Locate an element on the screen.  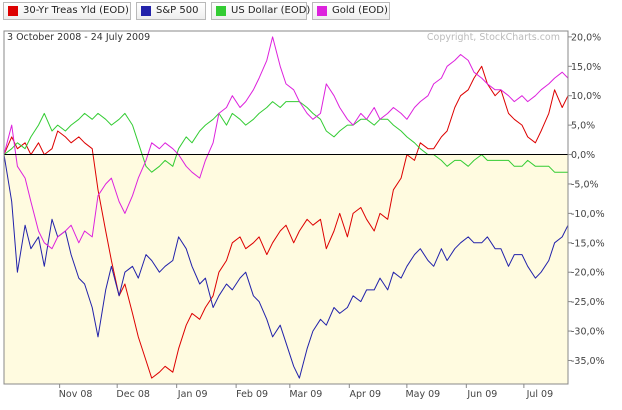
x-tick-label: Dec 08 is located at coordinates (133, 394).